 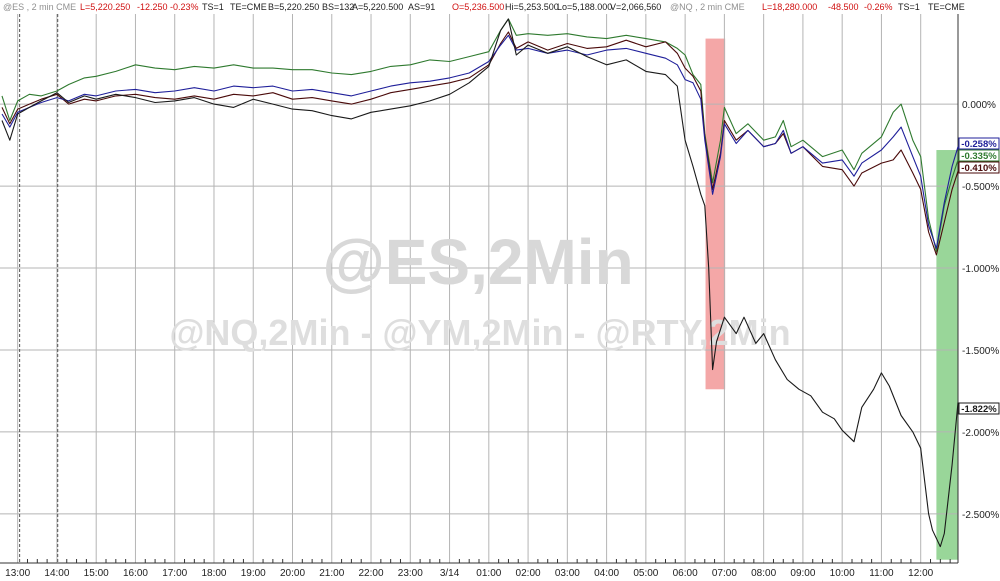 I want to click on x-tick-label: 19:00, so click(x=253, y=573).